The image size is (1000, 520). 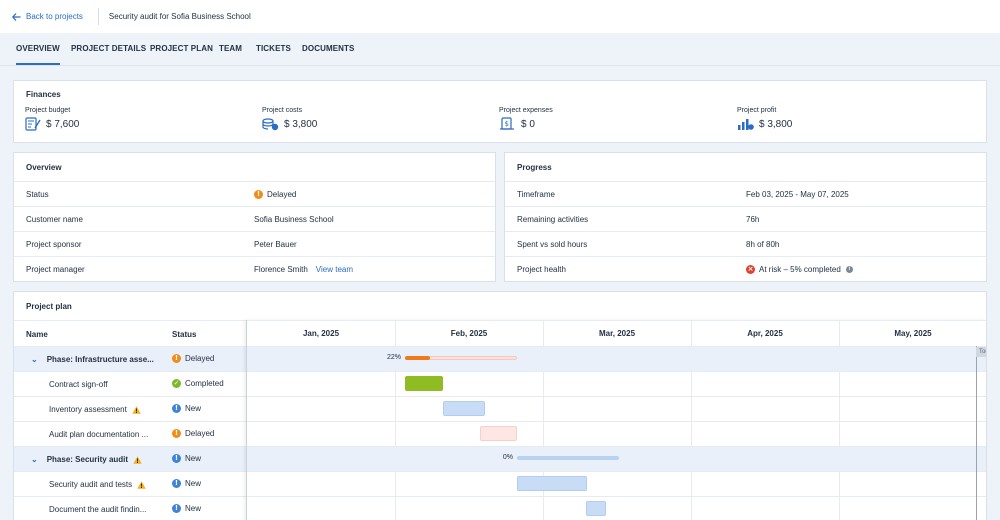 What do you see at coordinates (44, 167) in the screenshot?
I see `overview-title: Overview` at bounding box center [44, 167].